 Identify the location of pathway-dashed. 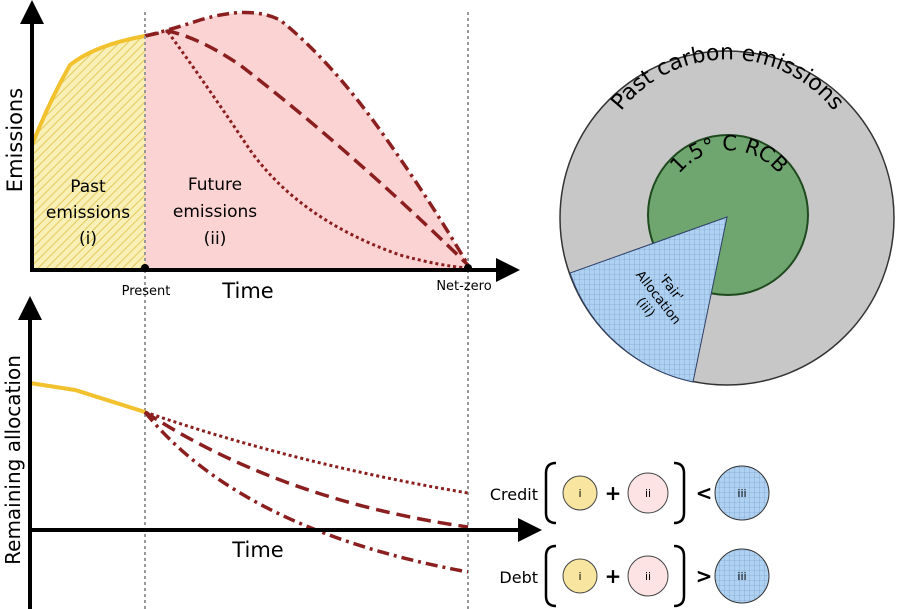
(307, 148).